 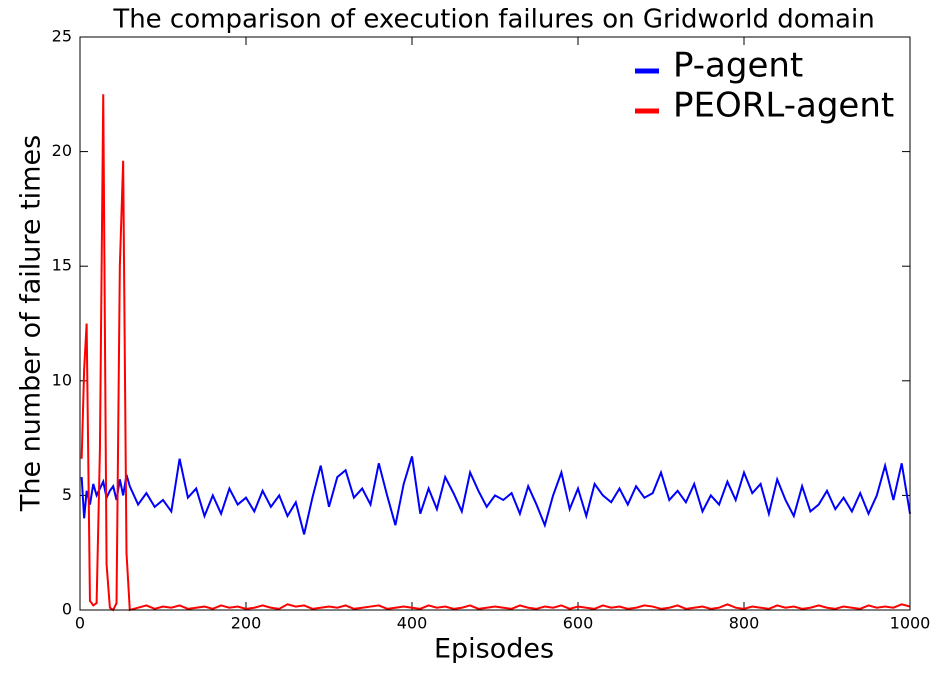 What do you see at coordinates (910, 623) in the screenshot?
I see `x-tick-label: 1000` at bounding box center [910, 623].